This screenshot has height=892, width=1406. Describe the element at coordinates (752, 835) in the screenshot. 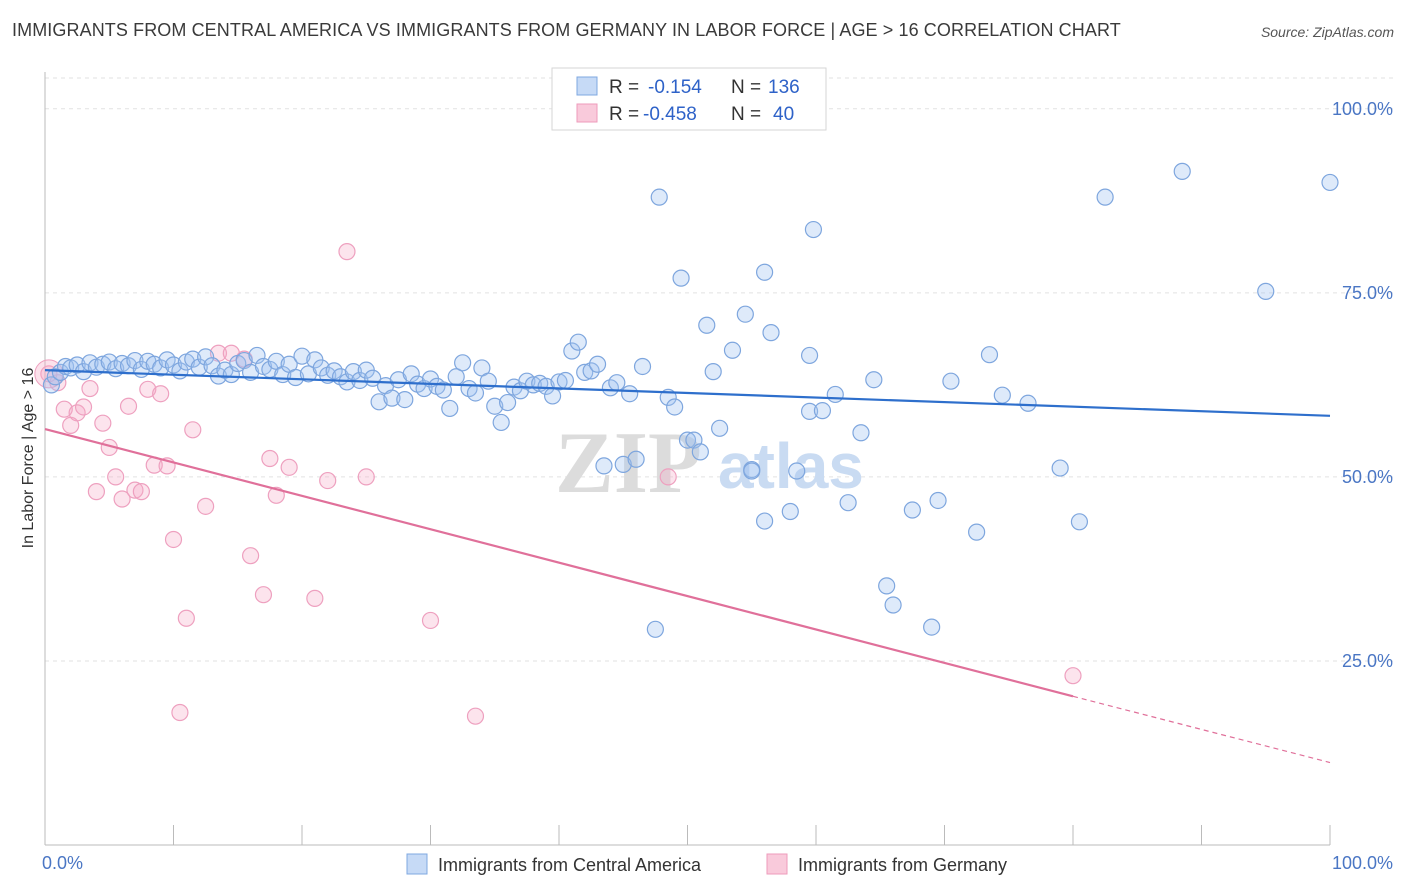

I see `x-ticks` at that location.